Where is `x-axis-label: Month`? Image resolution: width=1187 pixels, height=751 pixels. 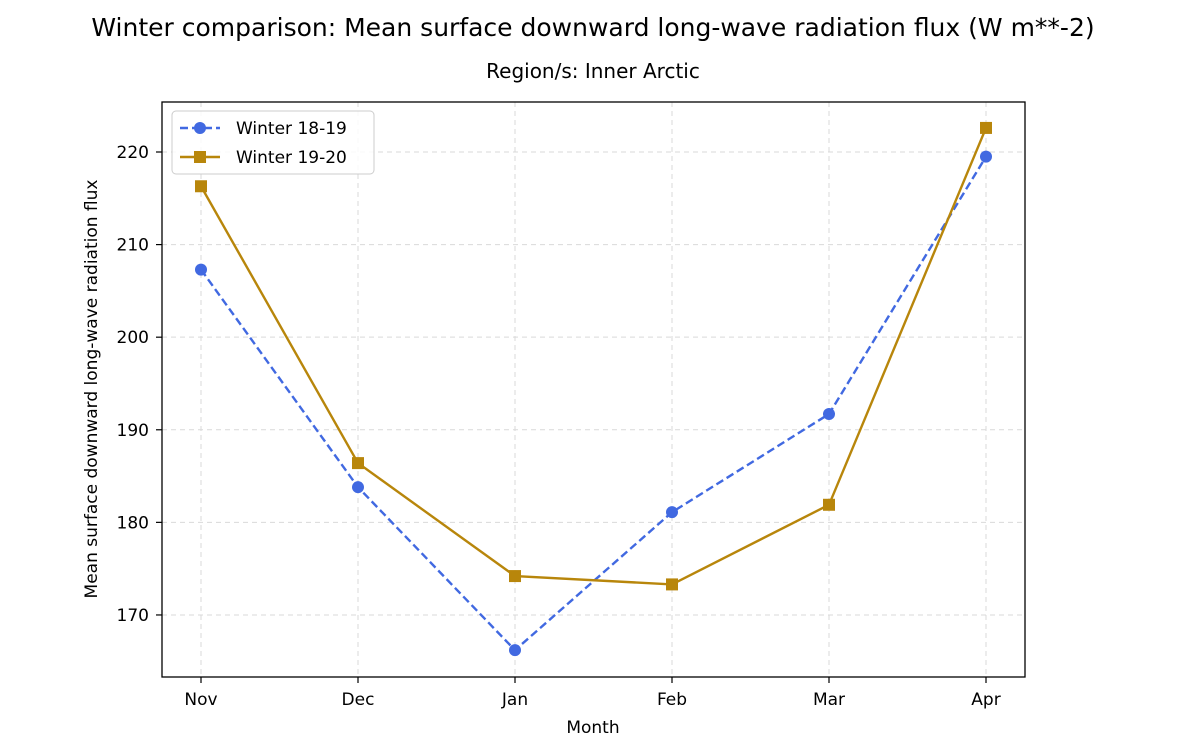 x-axis-label: Month is located at coordinates (592, 728).